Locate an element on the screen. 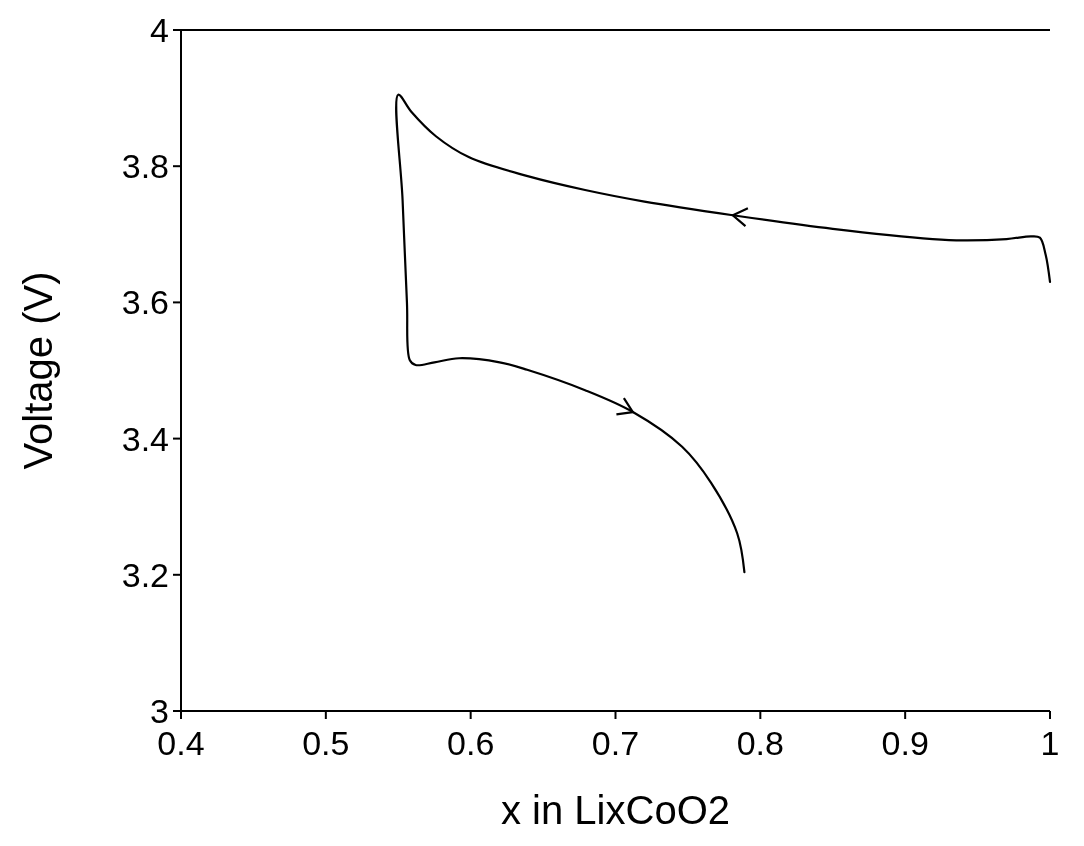 This screenshot has width=1084, height=846. y-tick-label: 3.8 is located at coordinates (145, 166).